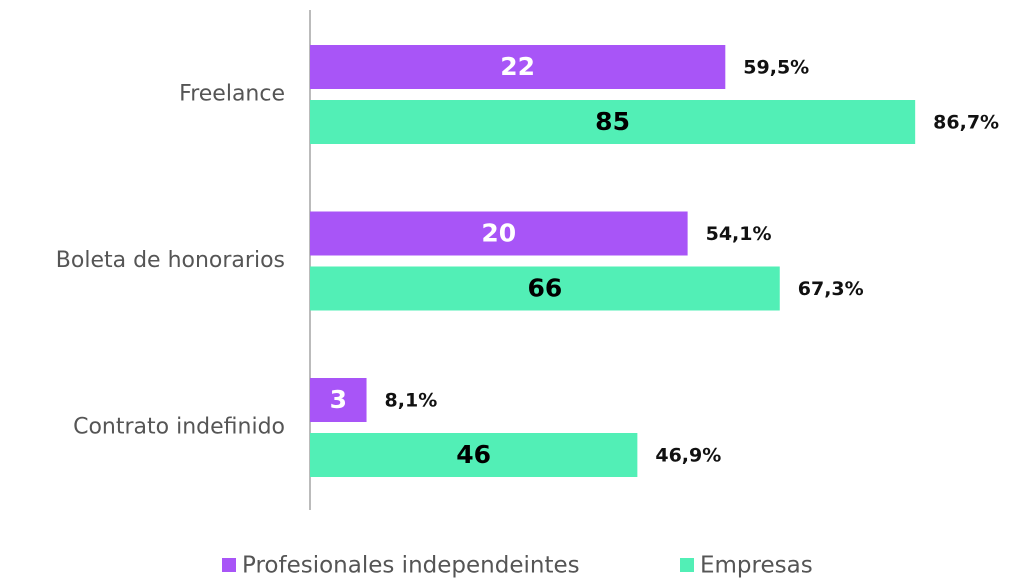  Describe the element at coordinates (411, 566) in the screenshot. I see `legend-label: Profesionales independeintes` at that location.